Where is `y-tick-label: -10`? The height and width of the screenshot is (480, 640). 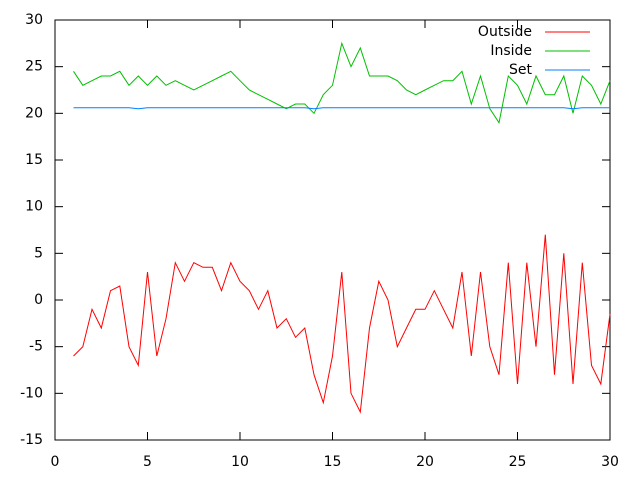
y-tick-label: -10 is located at coordinates (31, 393).